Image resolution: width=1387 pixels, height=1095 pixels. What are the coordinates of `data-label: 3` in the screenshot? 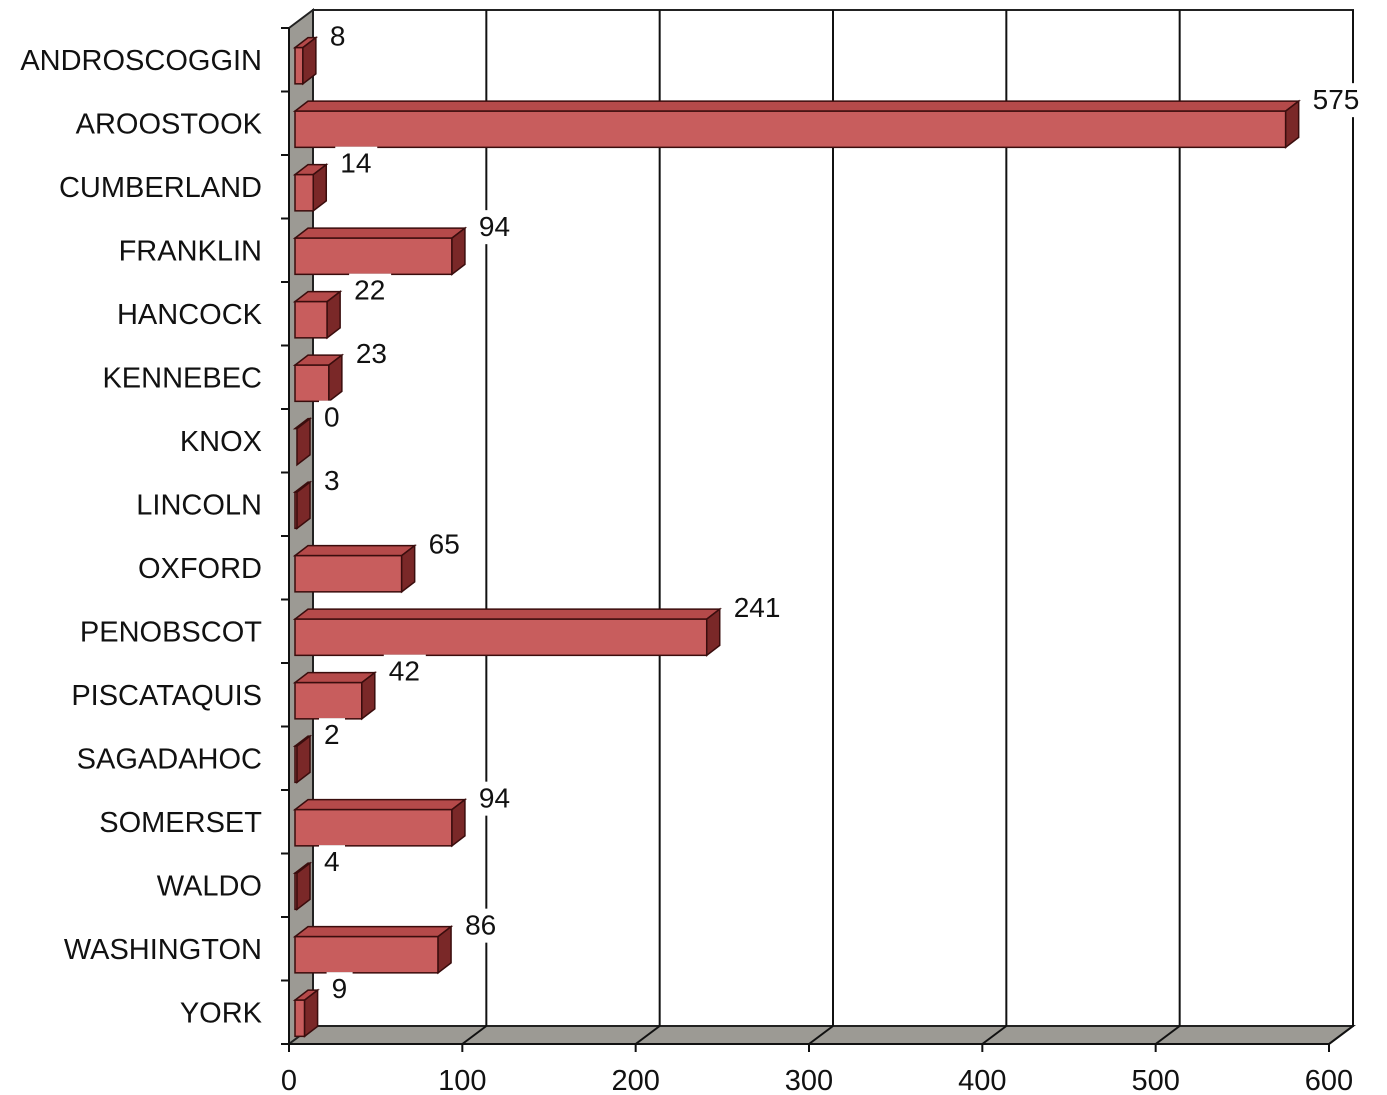 It's located at (332, 480).